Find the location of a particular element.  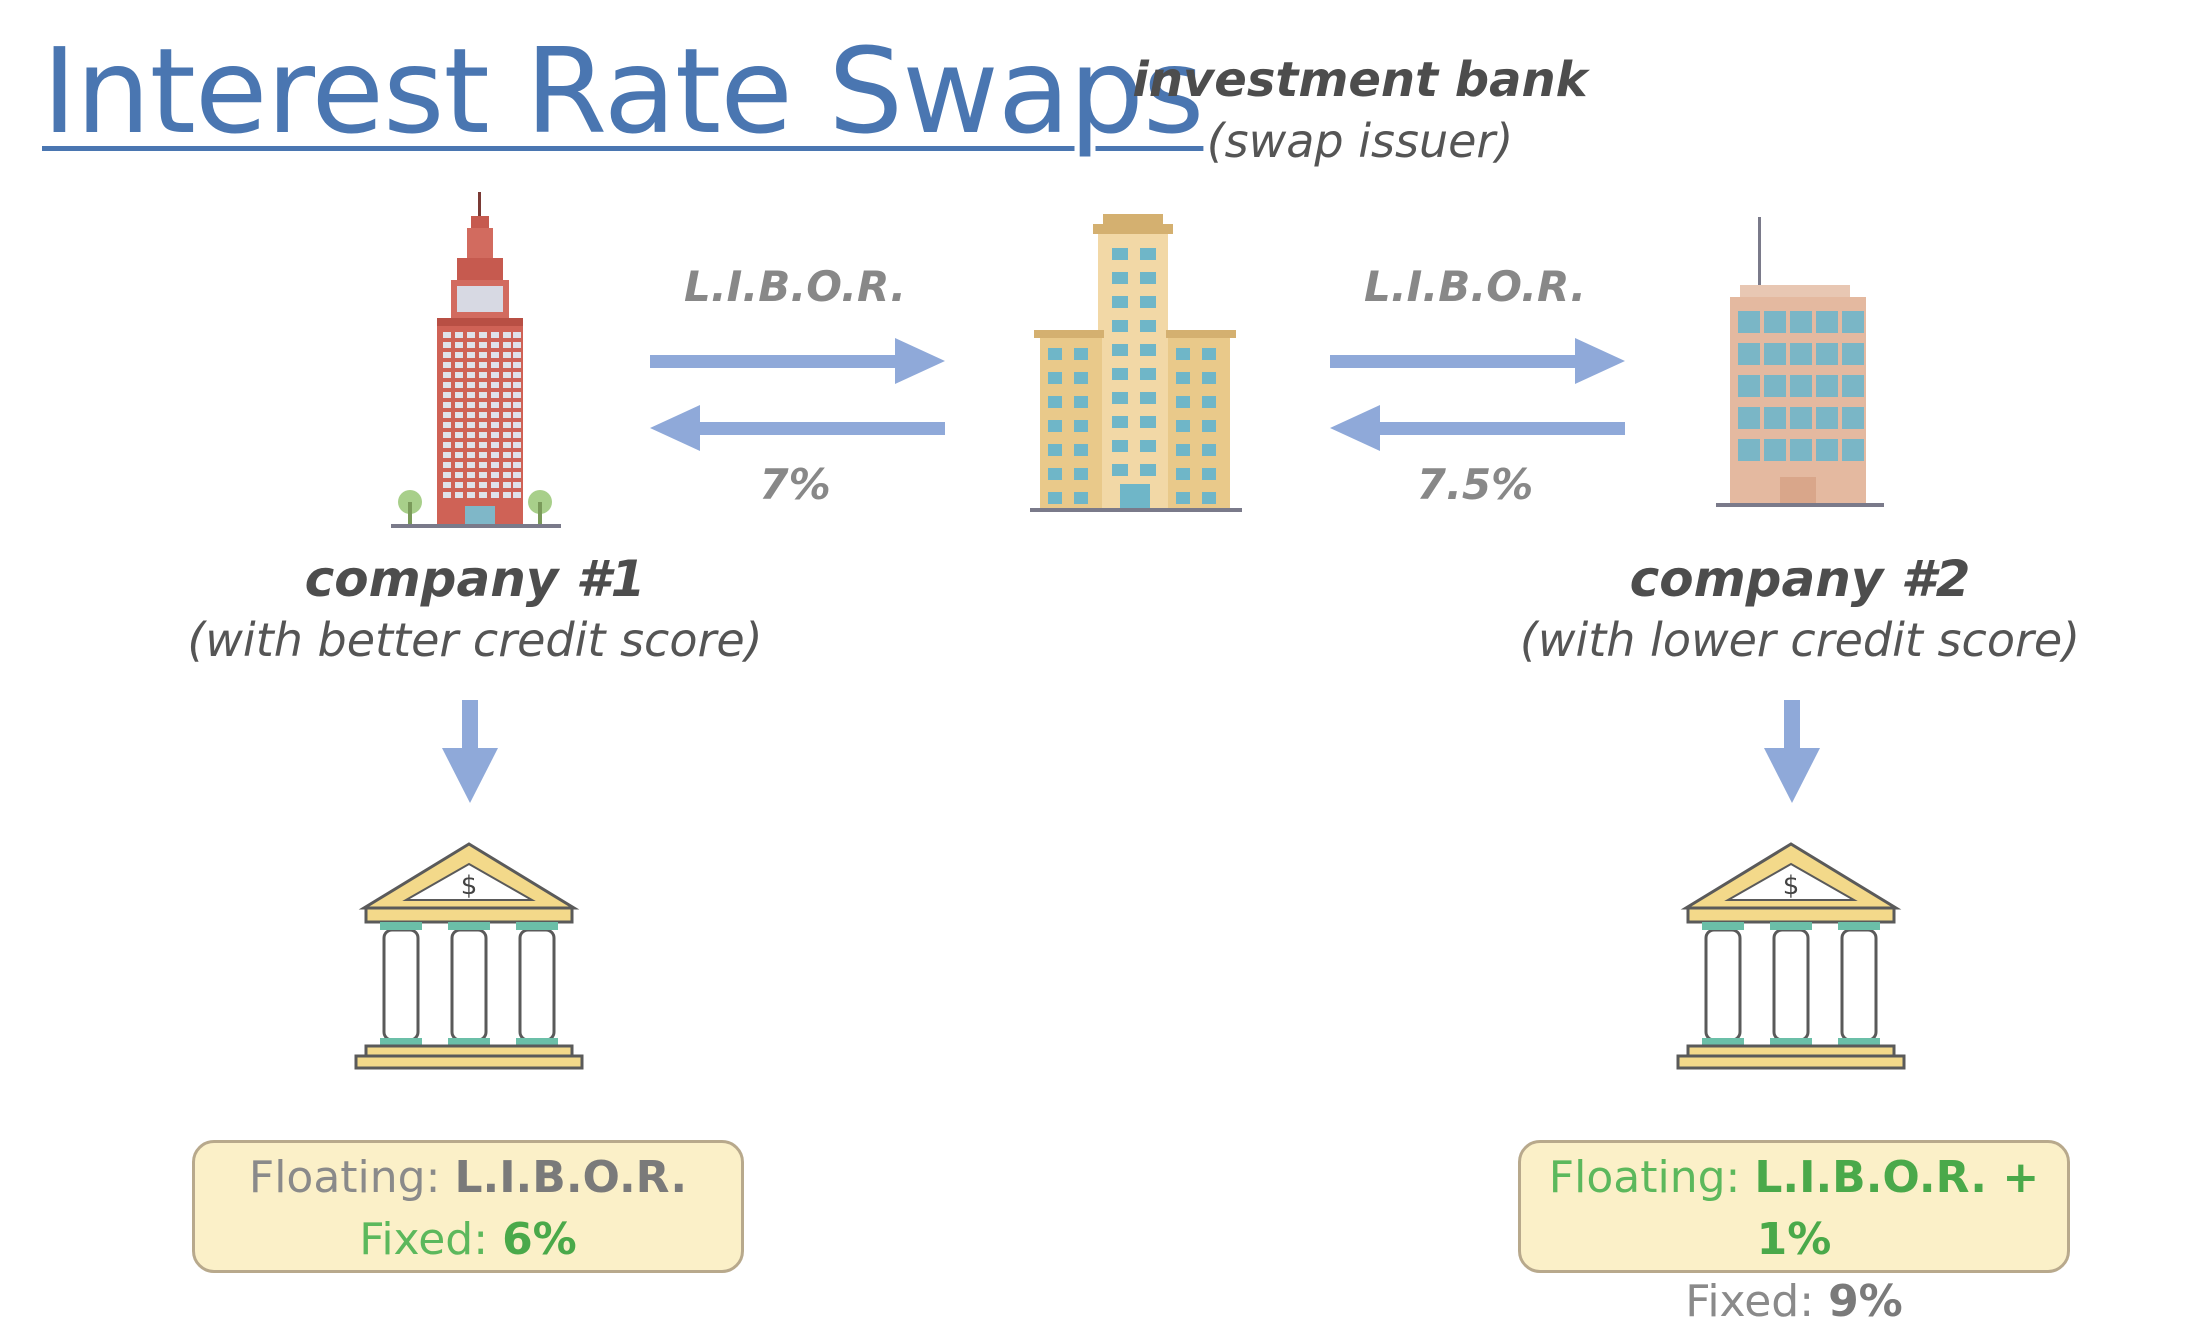

blue-glass-office-icon is located at coordinates (1800, 362).